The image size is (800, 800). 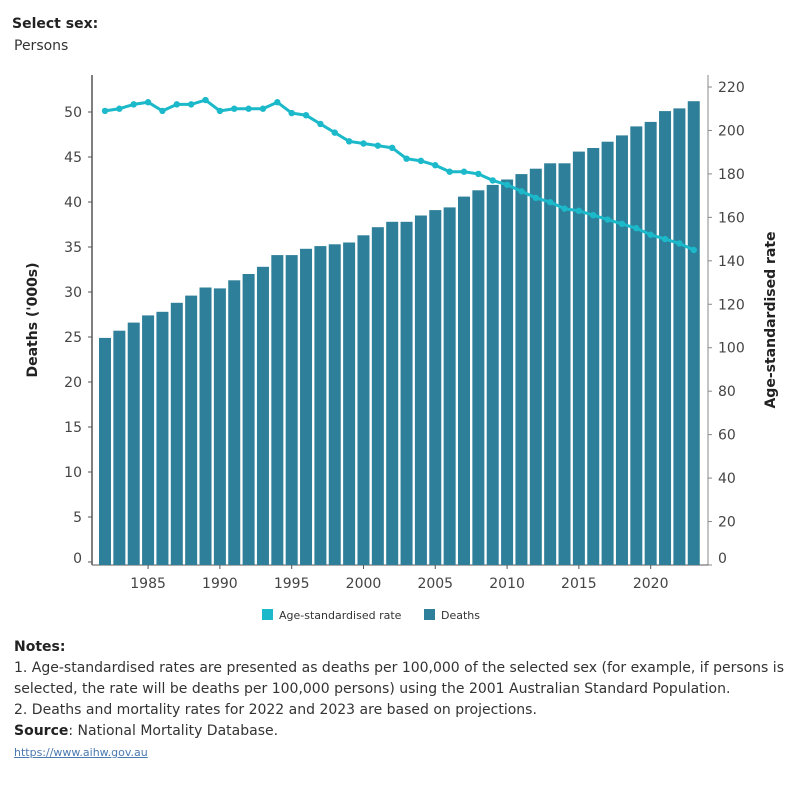 I want to click on left-tick-label: 40, so click(x=73, y=203).